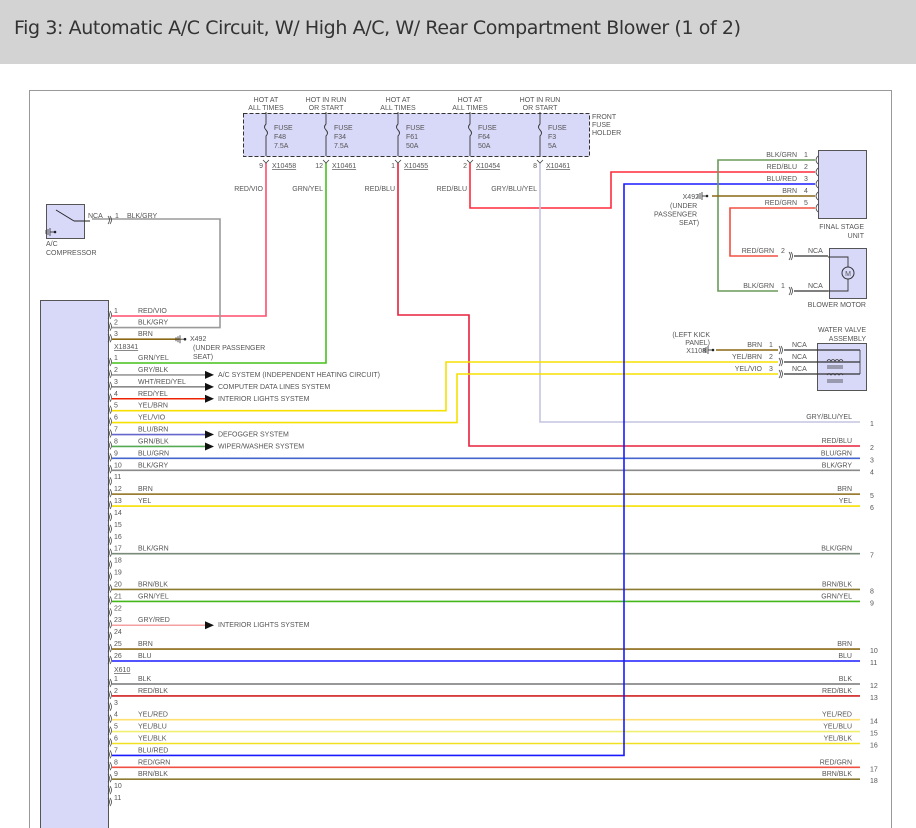 Image resolution: width=916 pixels, height=828 pixels. I want to click on wire-label: GRY/BLK, so click(153, 370).